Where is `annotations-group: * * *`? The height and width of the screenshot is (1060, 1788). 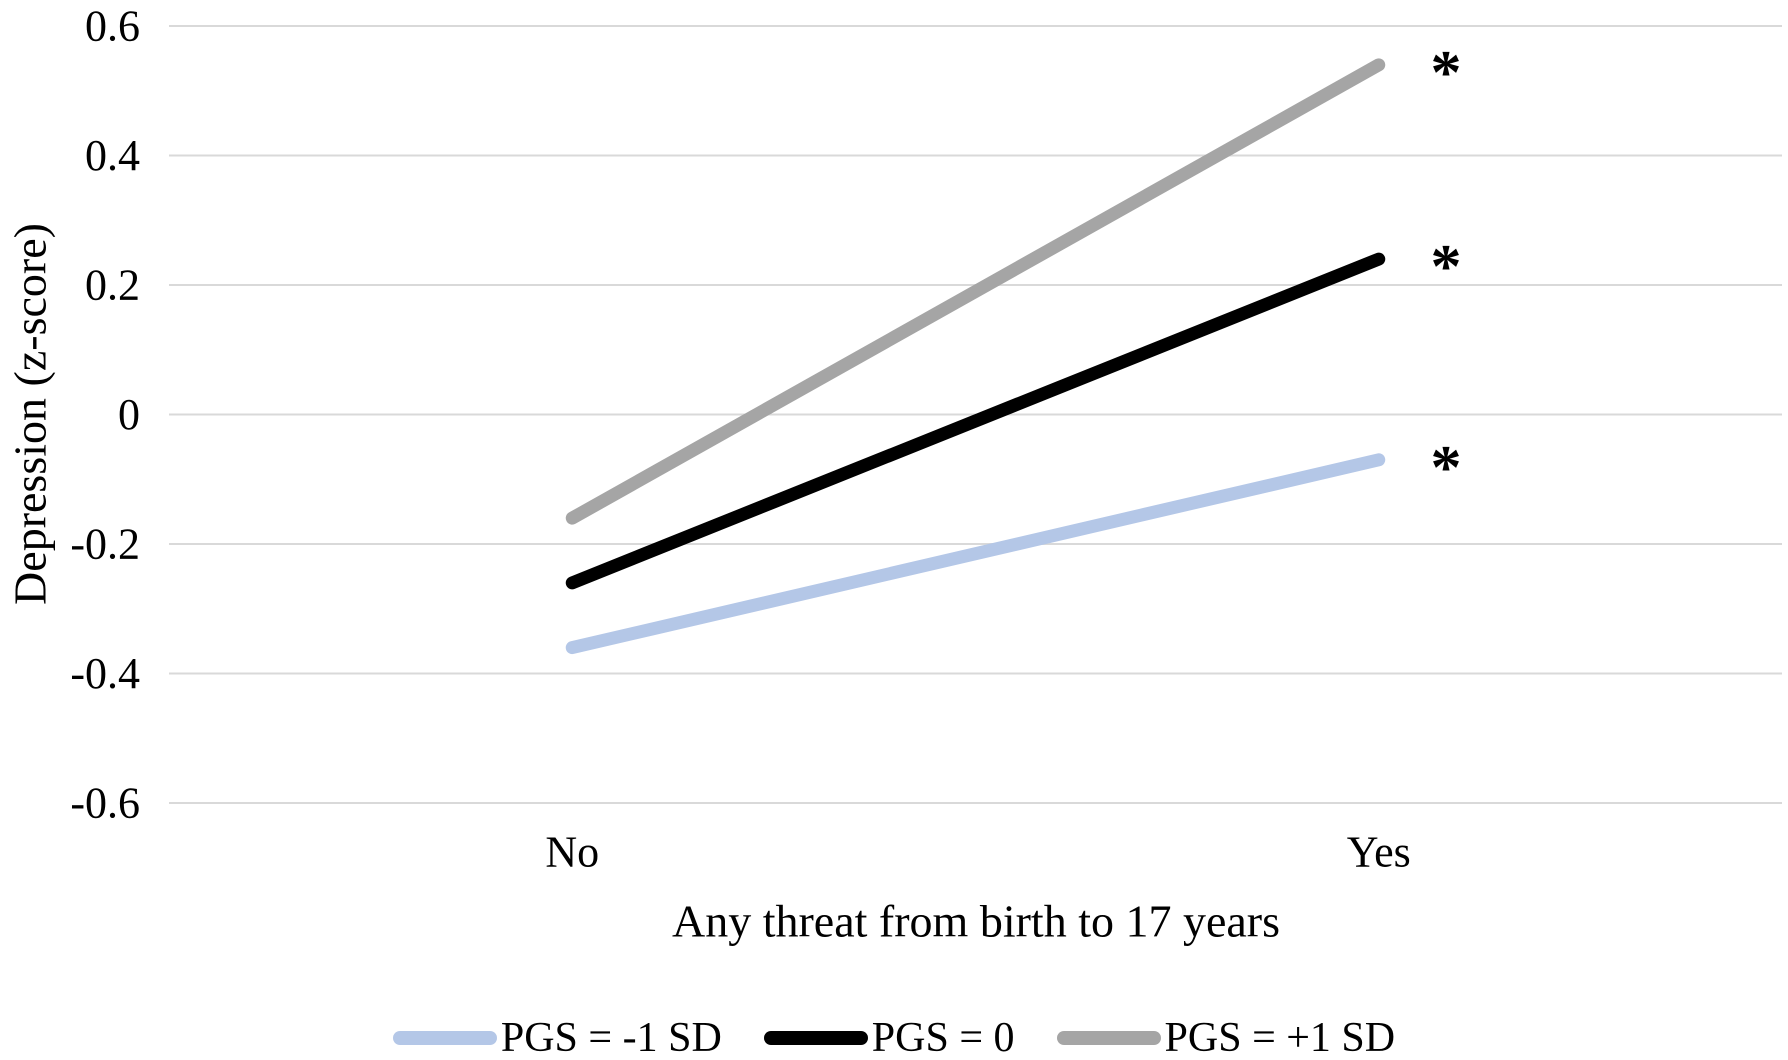
annotations-group: * * * is located at coordinates (1446, 270).